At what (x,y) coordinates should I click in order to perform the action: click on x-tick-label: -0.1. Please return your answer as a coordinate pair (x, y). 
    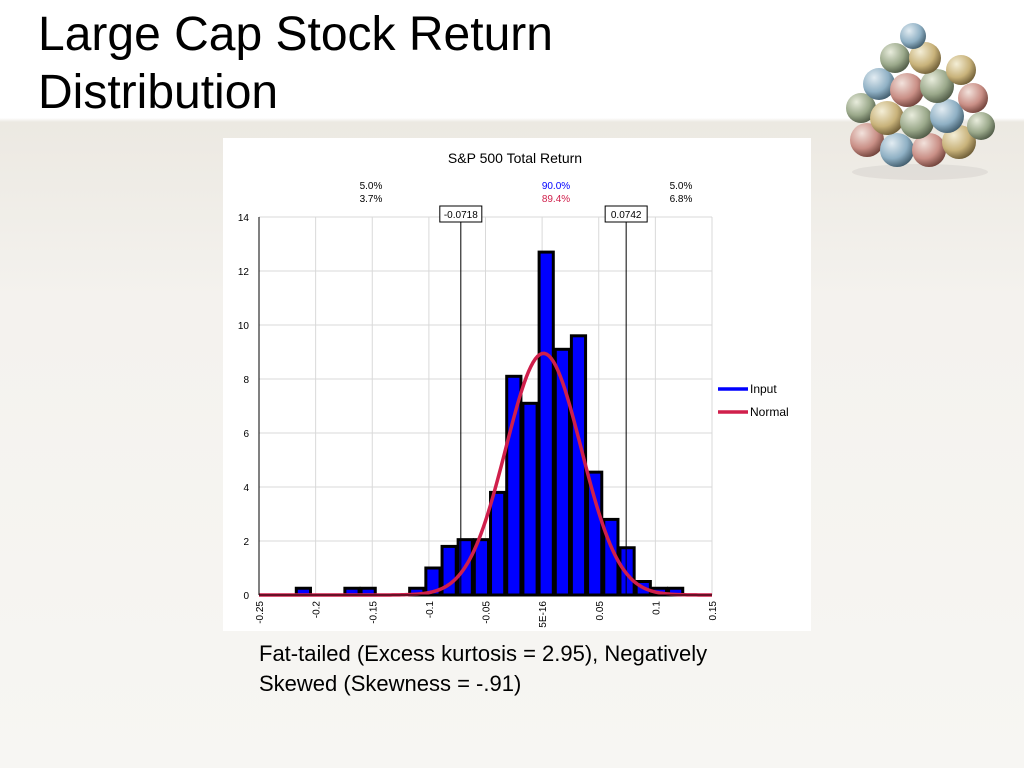
    Looking at the image, I should click on (430, 610).